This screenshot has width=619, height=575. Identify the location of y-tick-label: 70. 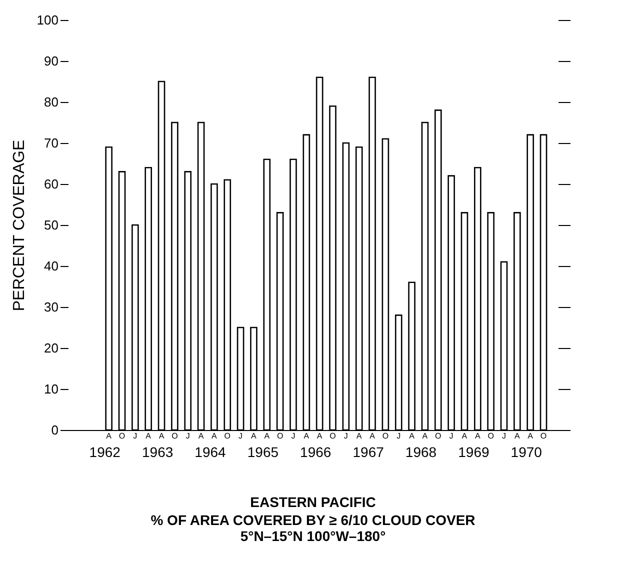
(51, 143).